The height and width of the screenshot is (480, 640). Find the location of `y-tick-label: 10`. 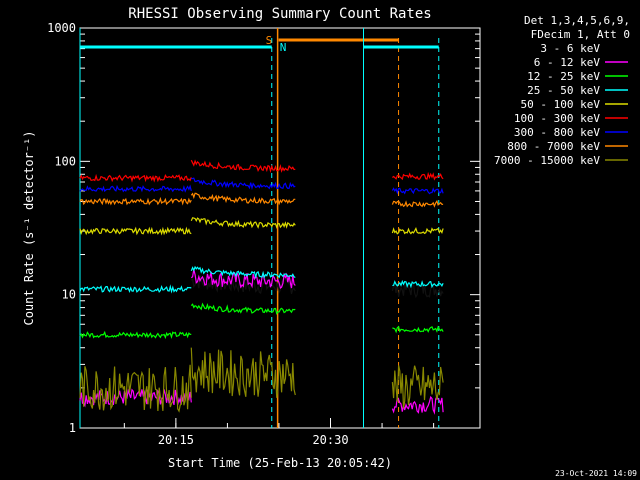

y-tick-label: 10 is located at coordinates (69, 295).